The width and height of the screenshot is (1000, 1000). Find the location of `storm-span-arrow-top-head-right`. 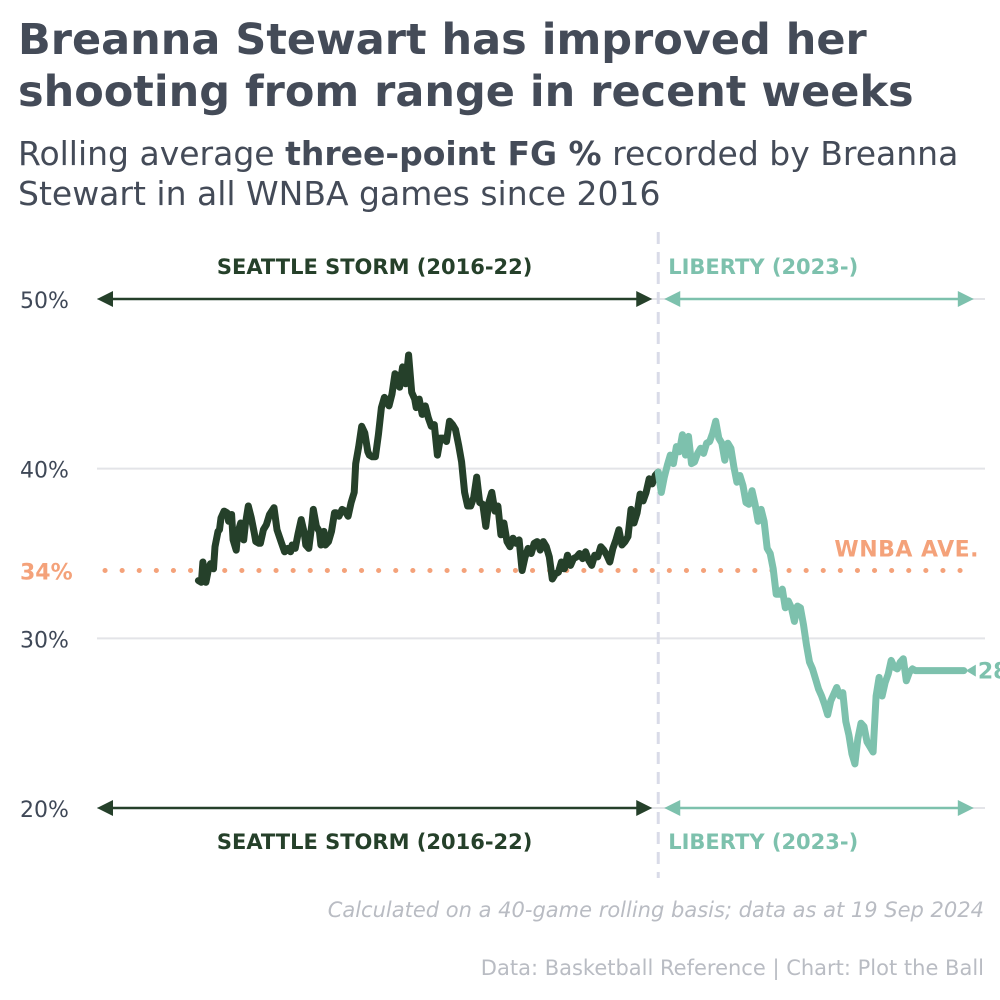

storm-span-arrow-top-head-right is located at coordinates (644, 299).